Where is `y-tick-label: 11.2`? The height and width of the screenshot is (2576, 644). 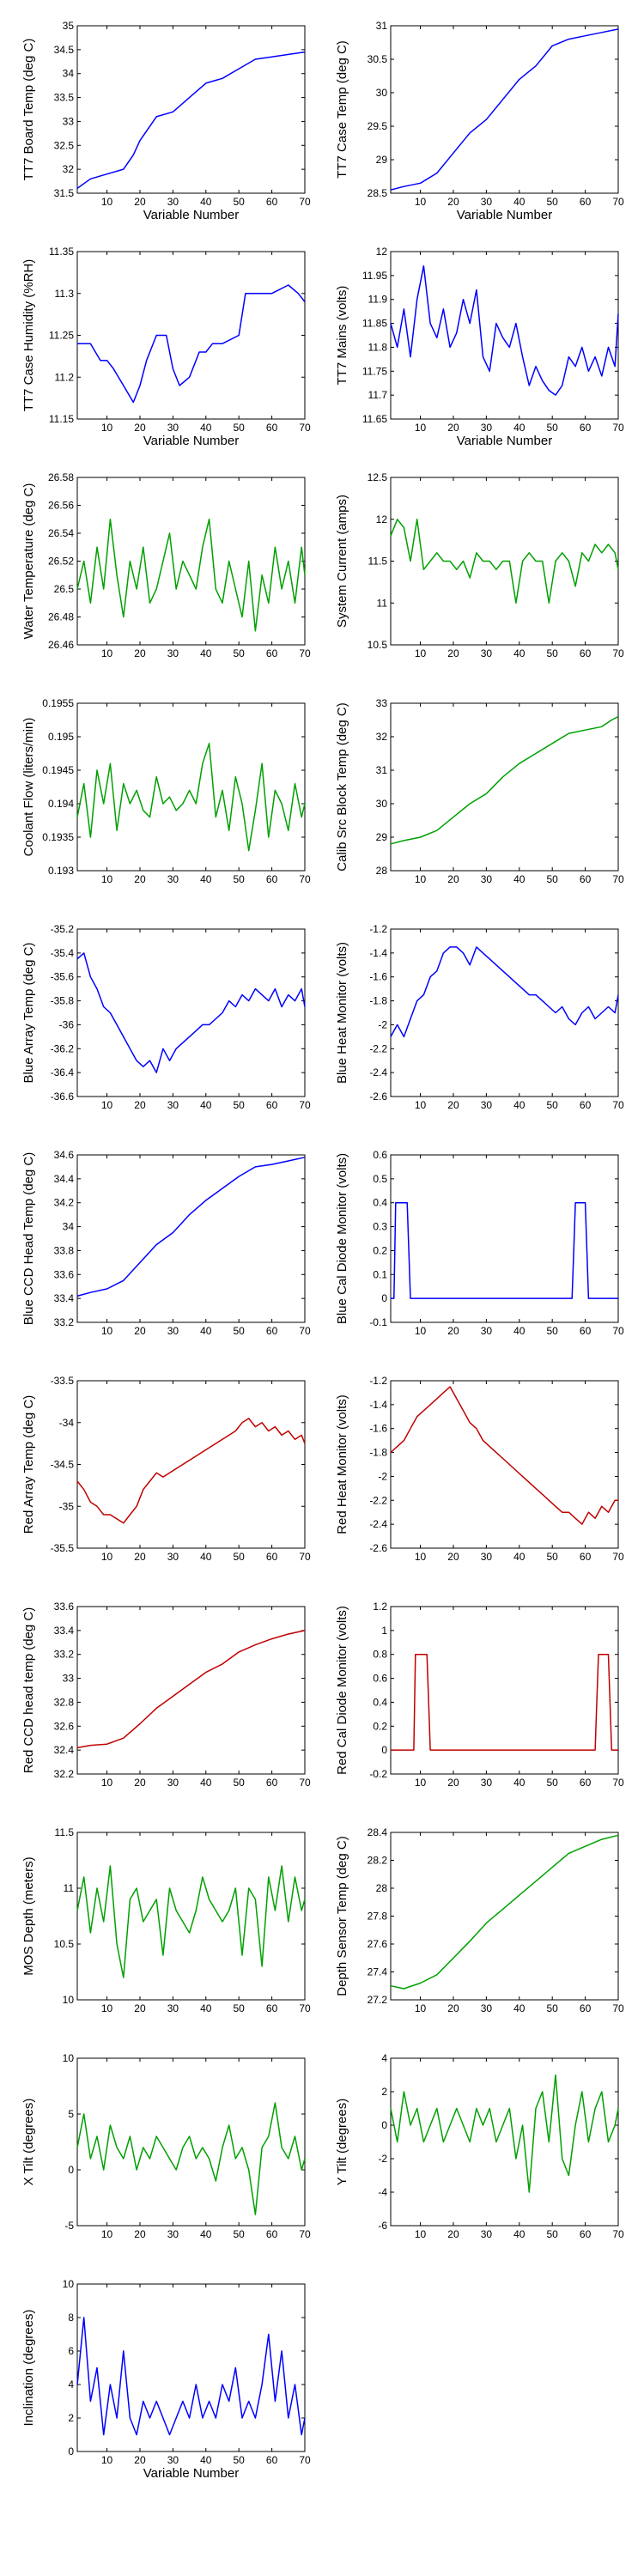
y-tick-label: 11.2 is located at coordinates (65, 377).